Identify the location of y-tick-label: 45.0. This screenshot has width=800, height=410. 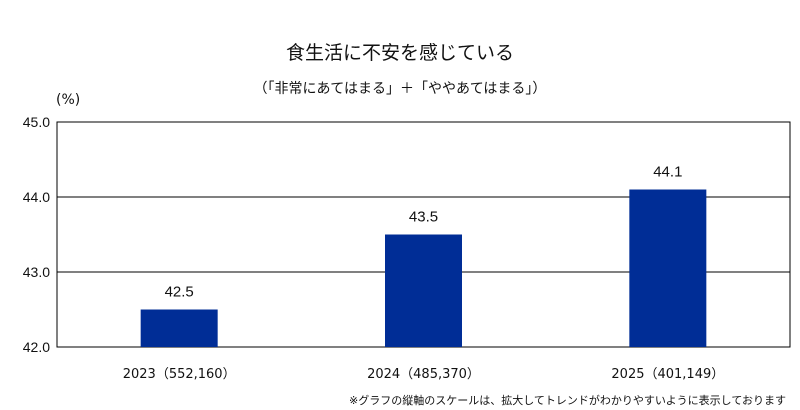
(36, 122).